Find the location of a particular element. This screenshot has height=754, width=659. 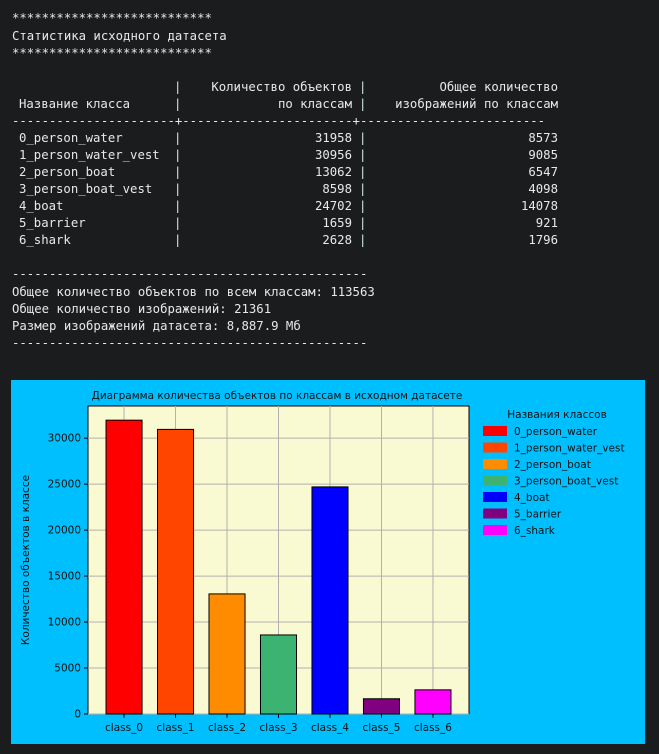

x-tick-label: class_4 is located at coordinates (330, 728).